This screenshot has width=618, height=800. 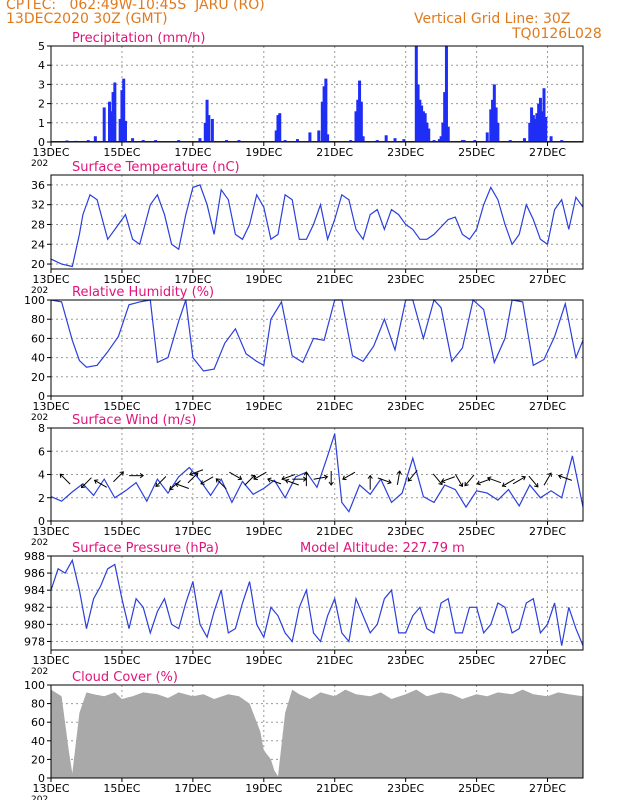 What do you see at coordinates (121, 152) in the screenshot?
I see `precip-xtick-label: 15DEC` at bounding box center [121, 152].